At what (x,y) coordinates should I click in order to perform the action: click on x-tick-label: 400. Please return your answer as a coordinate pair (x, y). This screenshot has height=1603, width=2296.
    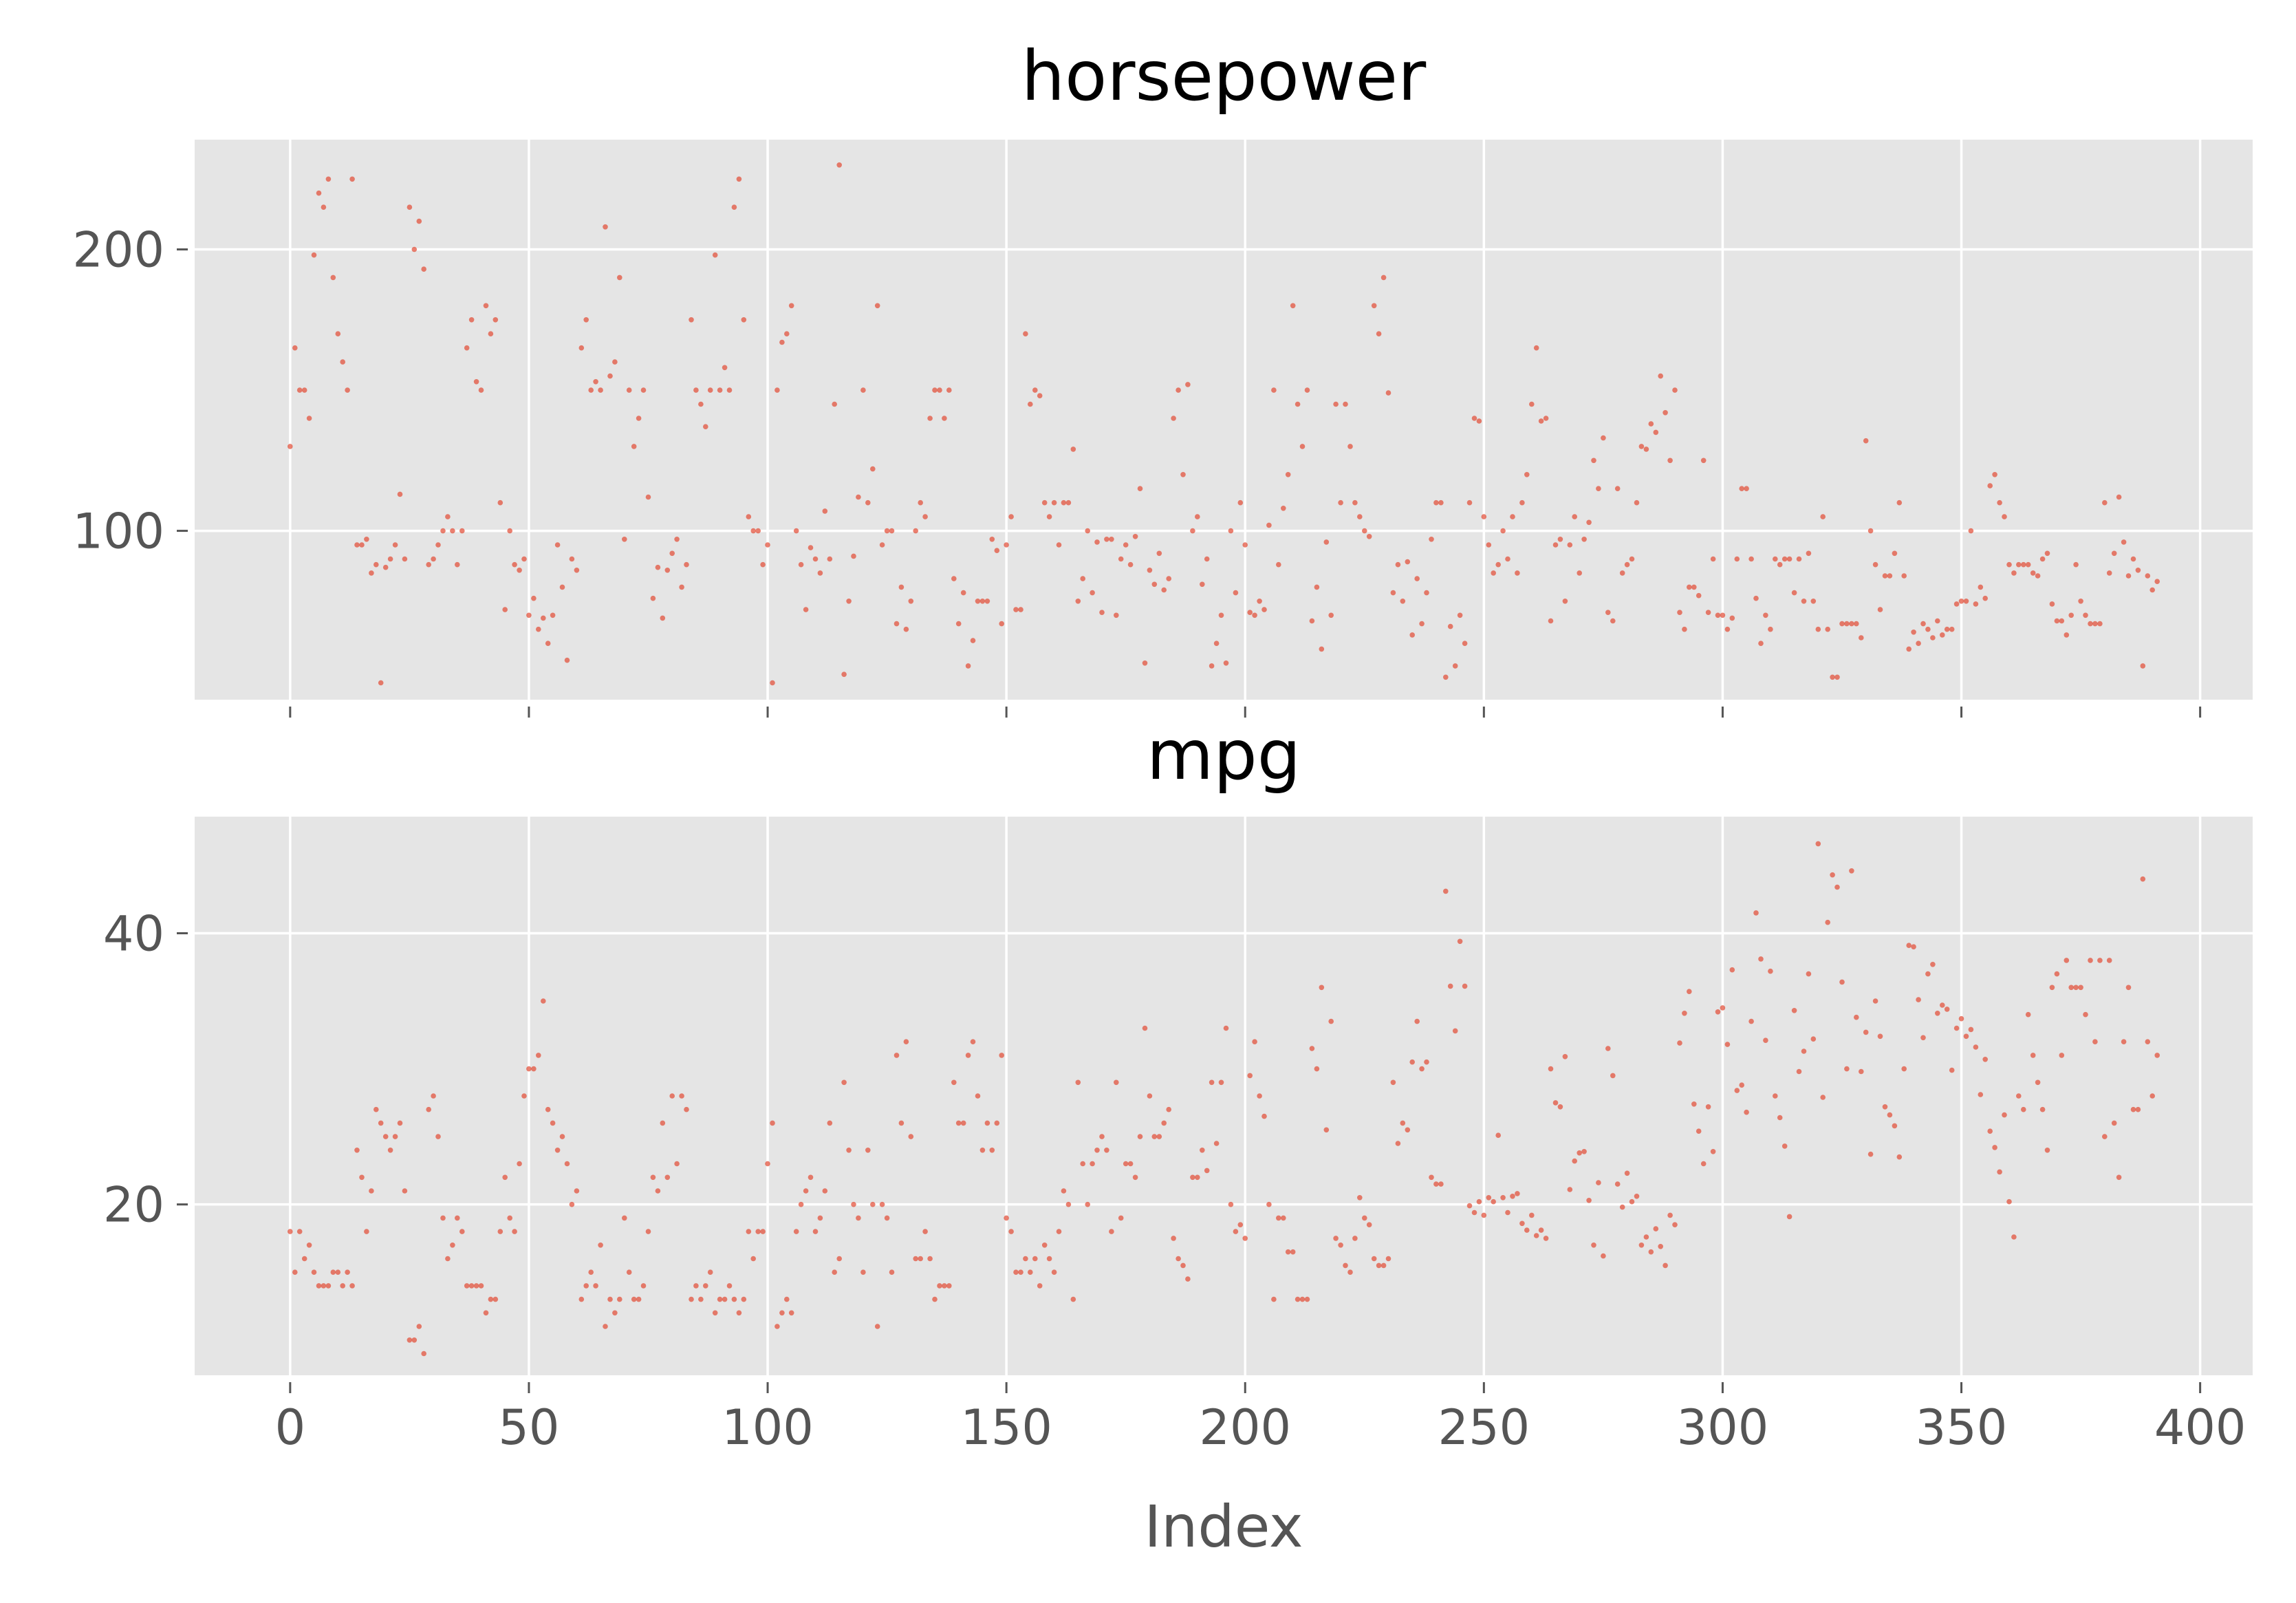
    Looking at the image, I should click on (2200, 1427).